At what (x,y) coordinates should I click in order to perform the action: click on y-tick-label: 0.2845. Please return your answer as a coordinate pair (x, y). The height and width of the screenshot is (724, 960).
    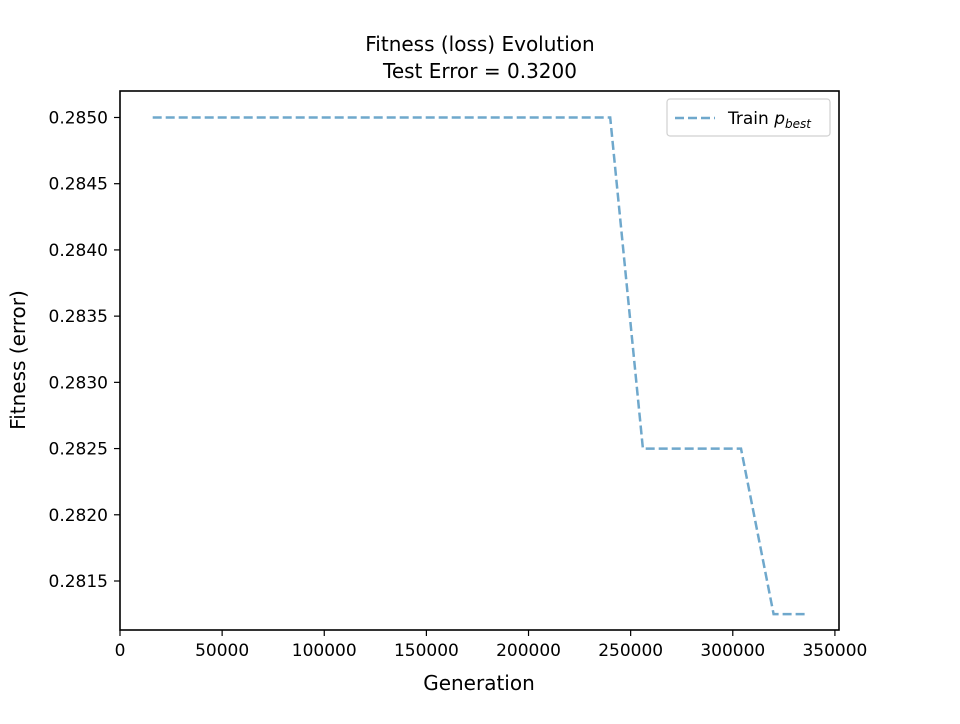
    Looking at the image, I should click on (78, 185).